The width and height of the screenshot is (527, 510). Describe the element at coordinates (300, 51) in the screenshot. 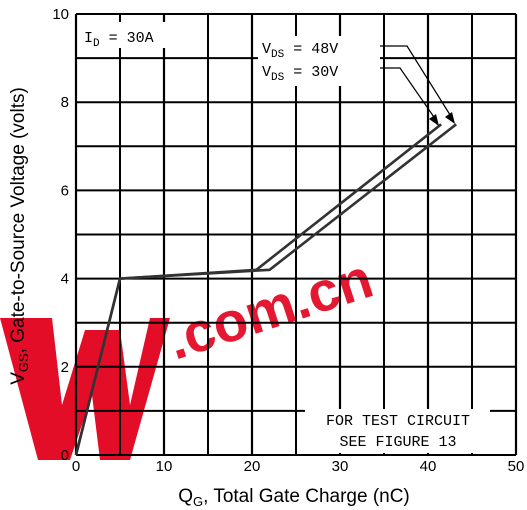

I see `vds-48-label: VDS = 48V` at that location.